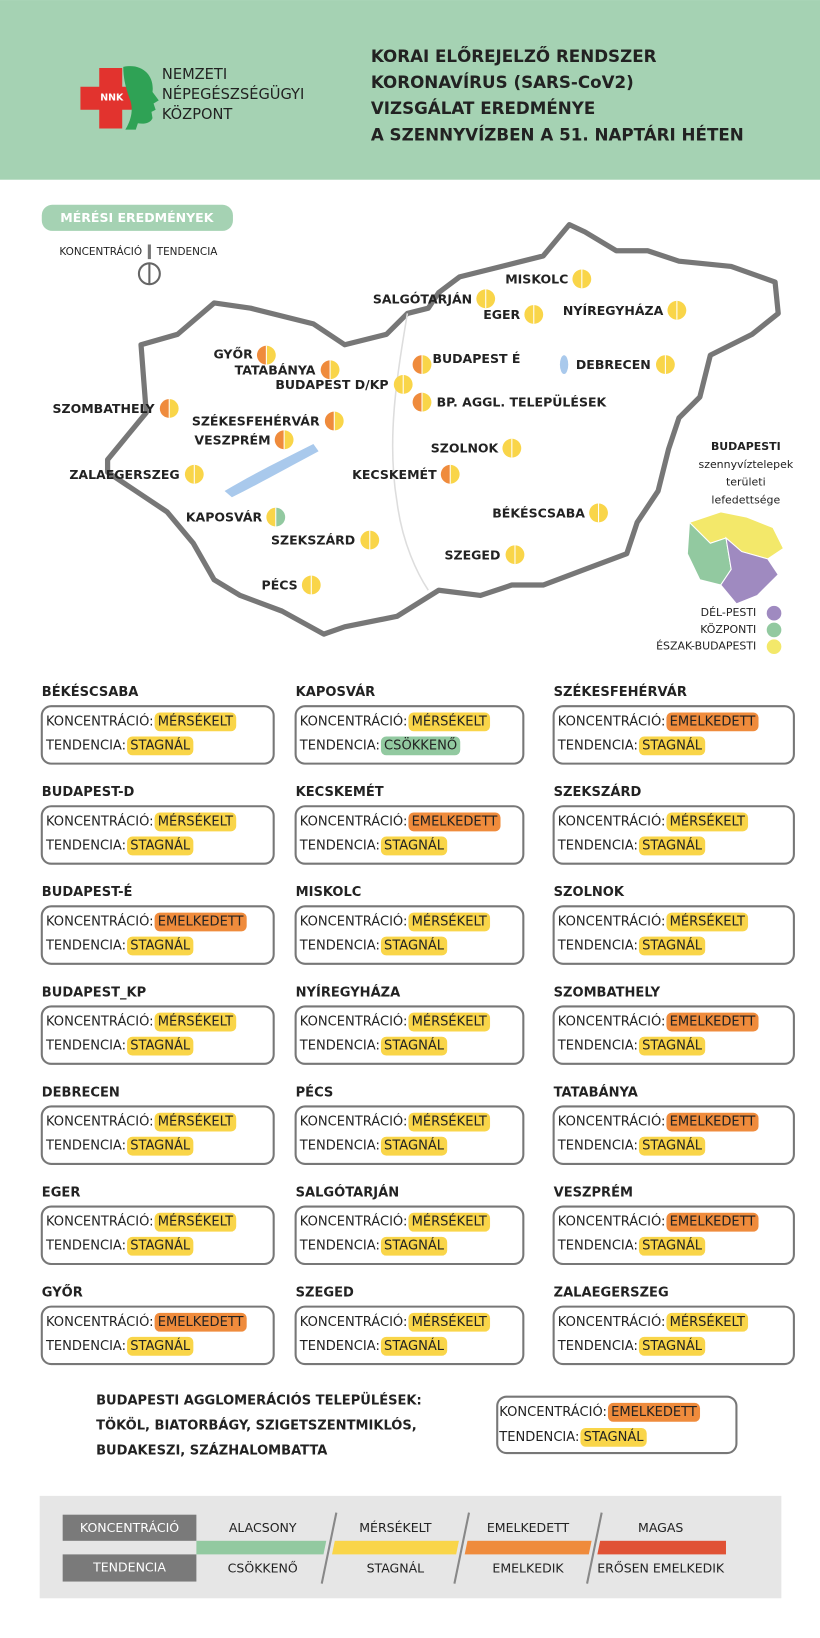 This screenshot has width=820, height=1638. What do you see at coordinates (313, 540) in the screenshot?
I see `site-label: SZEKSZÁRD` at bounding box center [313, 540].